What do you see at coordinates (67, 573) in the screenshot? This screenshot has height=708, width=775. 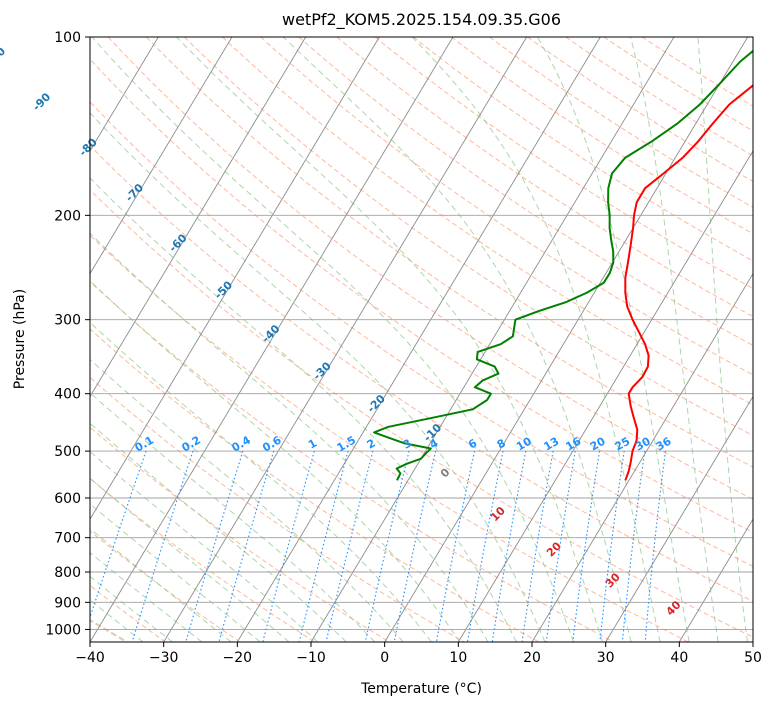 I see `y-tick-label: 800` at bounding box center [67, 573].